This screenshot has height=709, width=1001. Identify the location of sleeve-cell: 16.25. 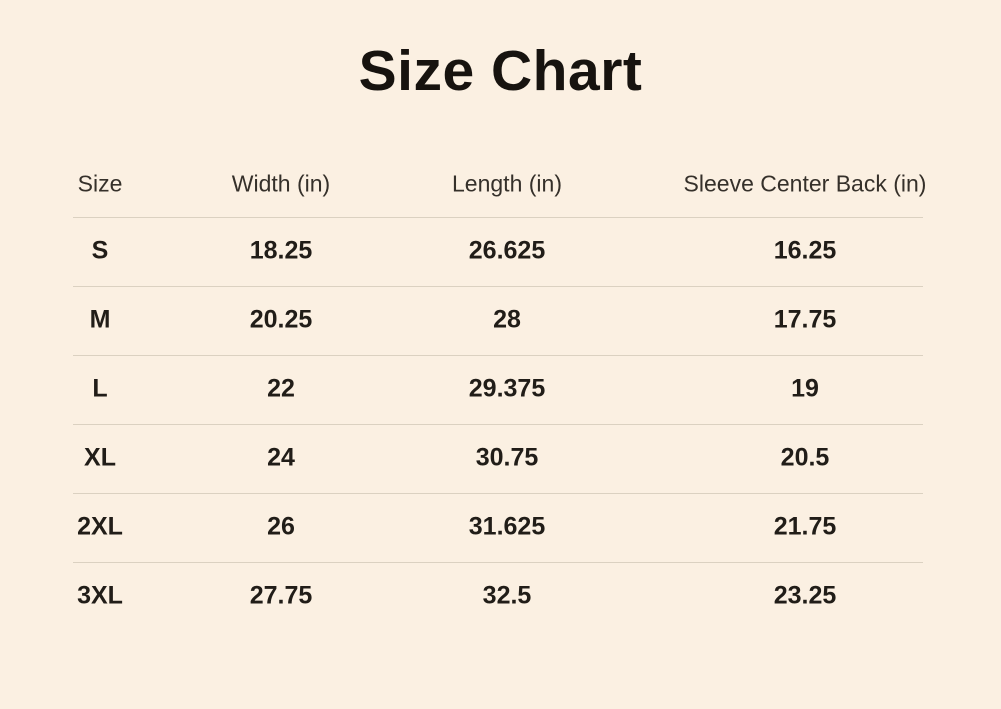
(805, 250).